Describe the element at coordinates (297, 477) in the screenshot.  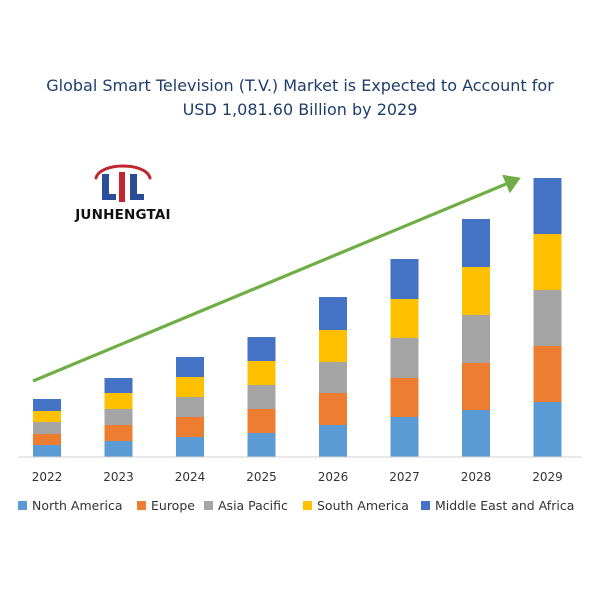
I see `x-tick-labels: 2022 2023 2024 2025 2026 2027 2028 2029` at that location.